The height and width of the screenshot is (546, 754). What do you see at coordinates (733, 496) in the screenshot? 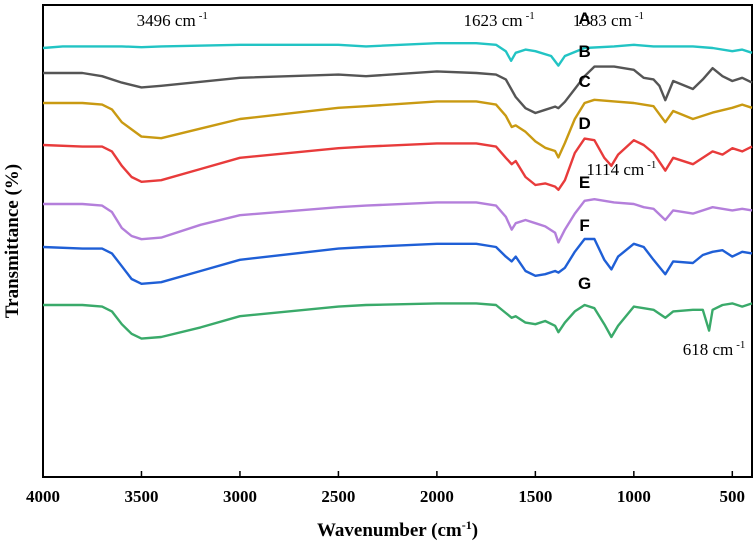
I see `x-tick-label: 500` at bounding box center [733, 496].